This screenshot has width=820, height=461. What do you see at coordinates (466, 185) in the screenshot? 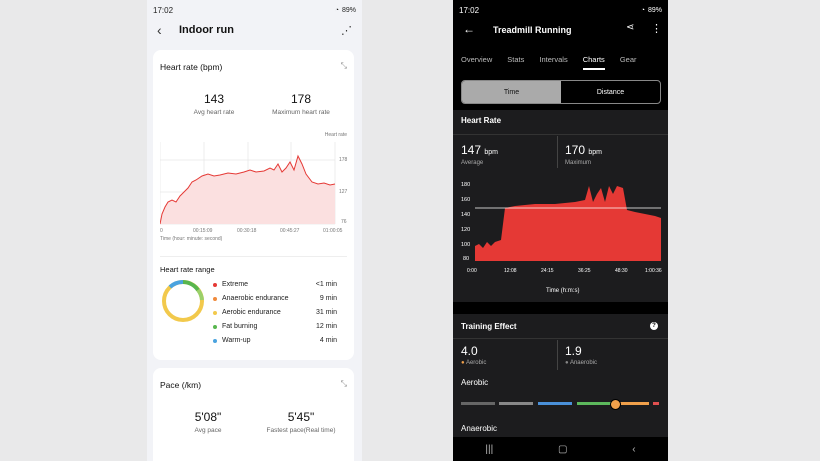
I see `y-tick: 180` at bounding box center [466, 185].